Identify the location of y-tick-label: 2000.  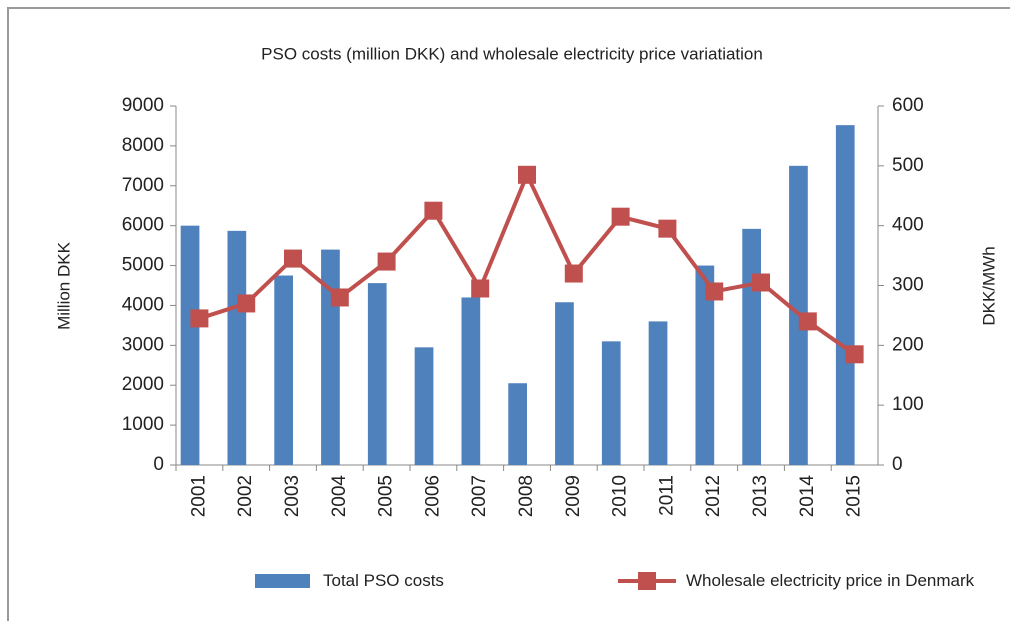
(143, 384).